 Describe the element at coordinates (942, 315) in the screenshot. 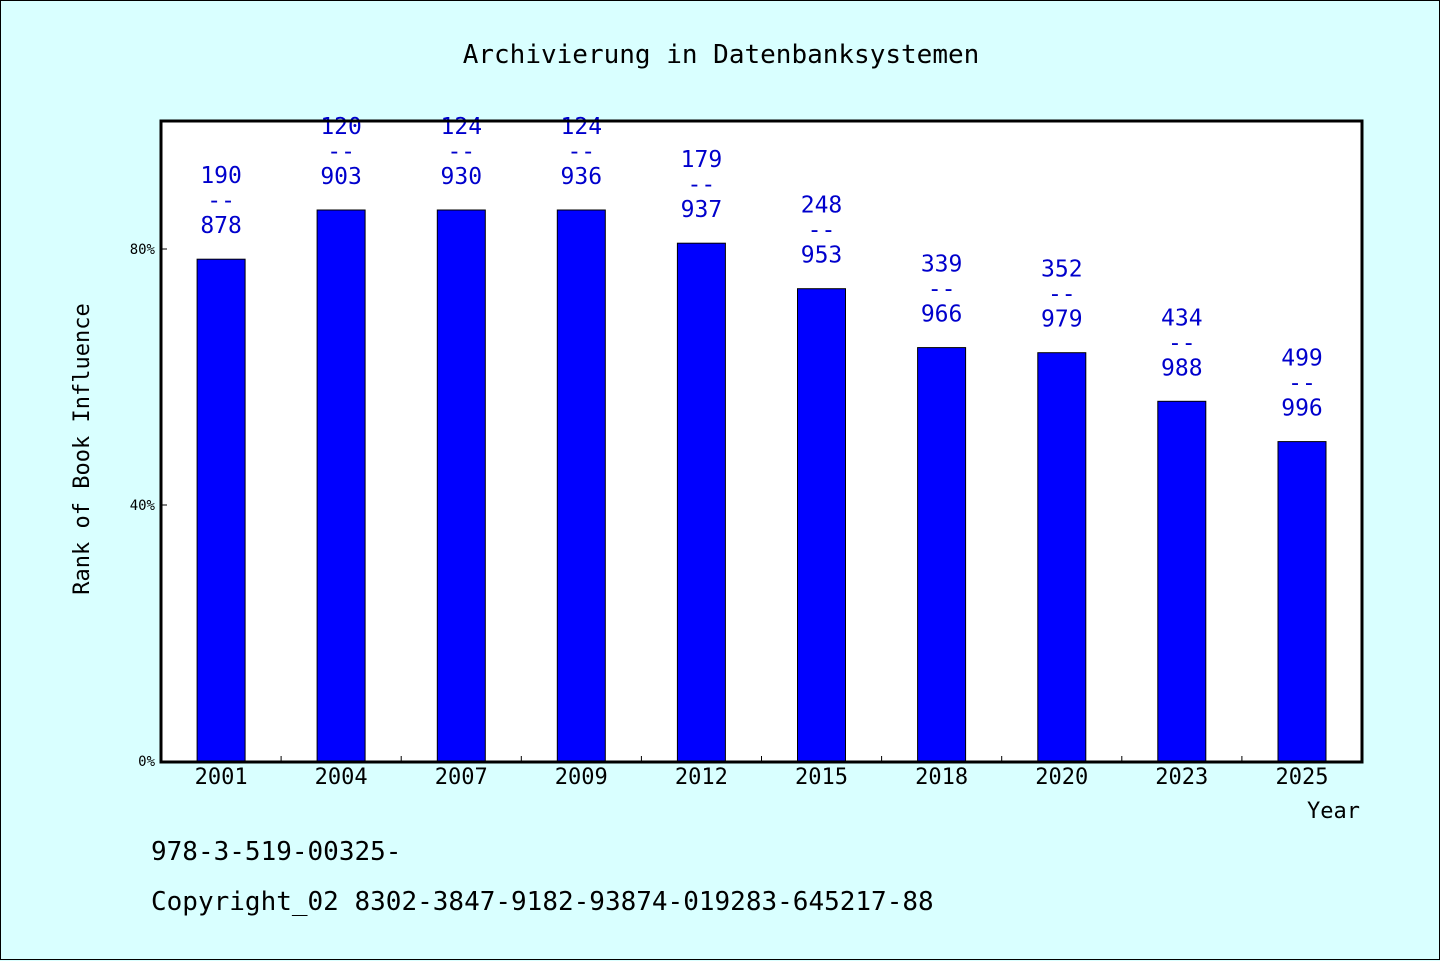

I see `data-label: 966` at that location.